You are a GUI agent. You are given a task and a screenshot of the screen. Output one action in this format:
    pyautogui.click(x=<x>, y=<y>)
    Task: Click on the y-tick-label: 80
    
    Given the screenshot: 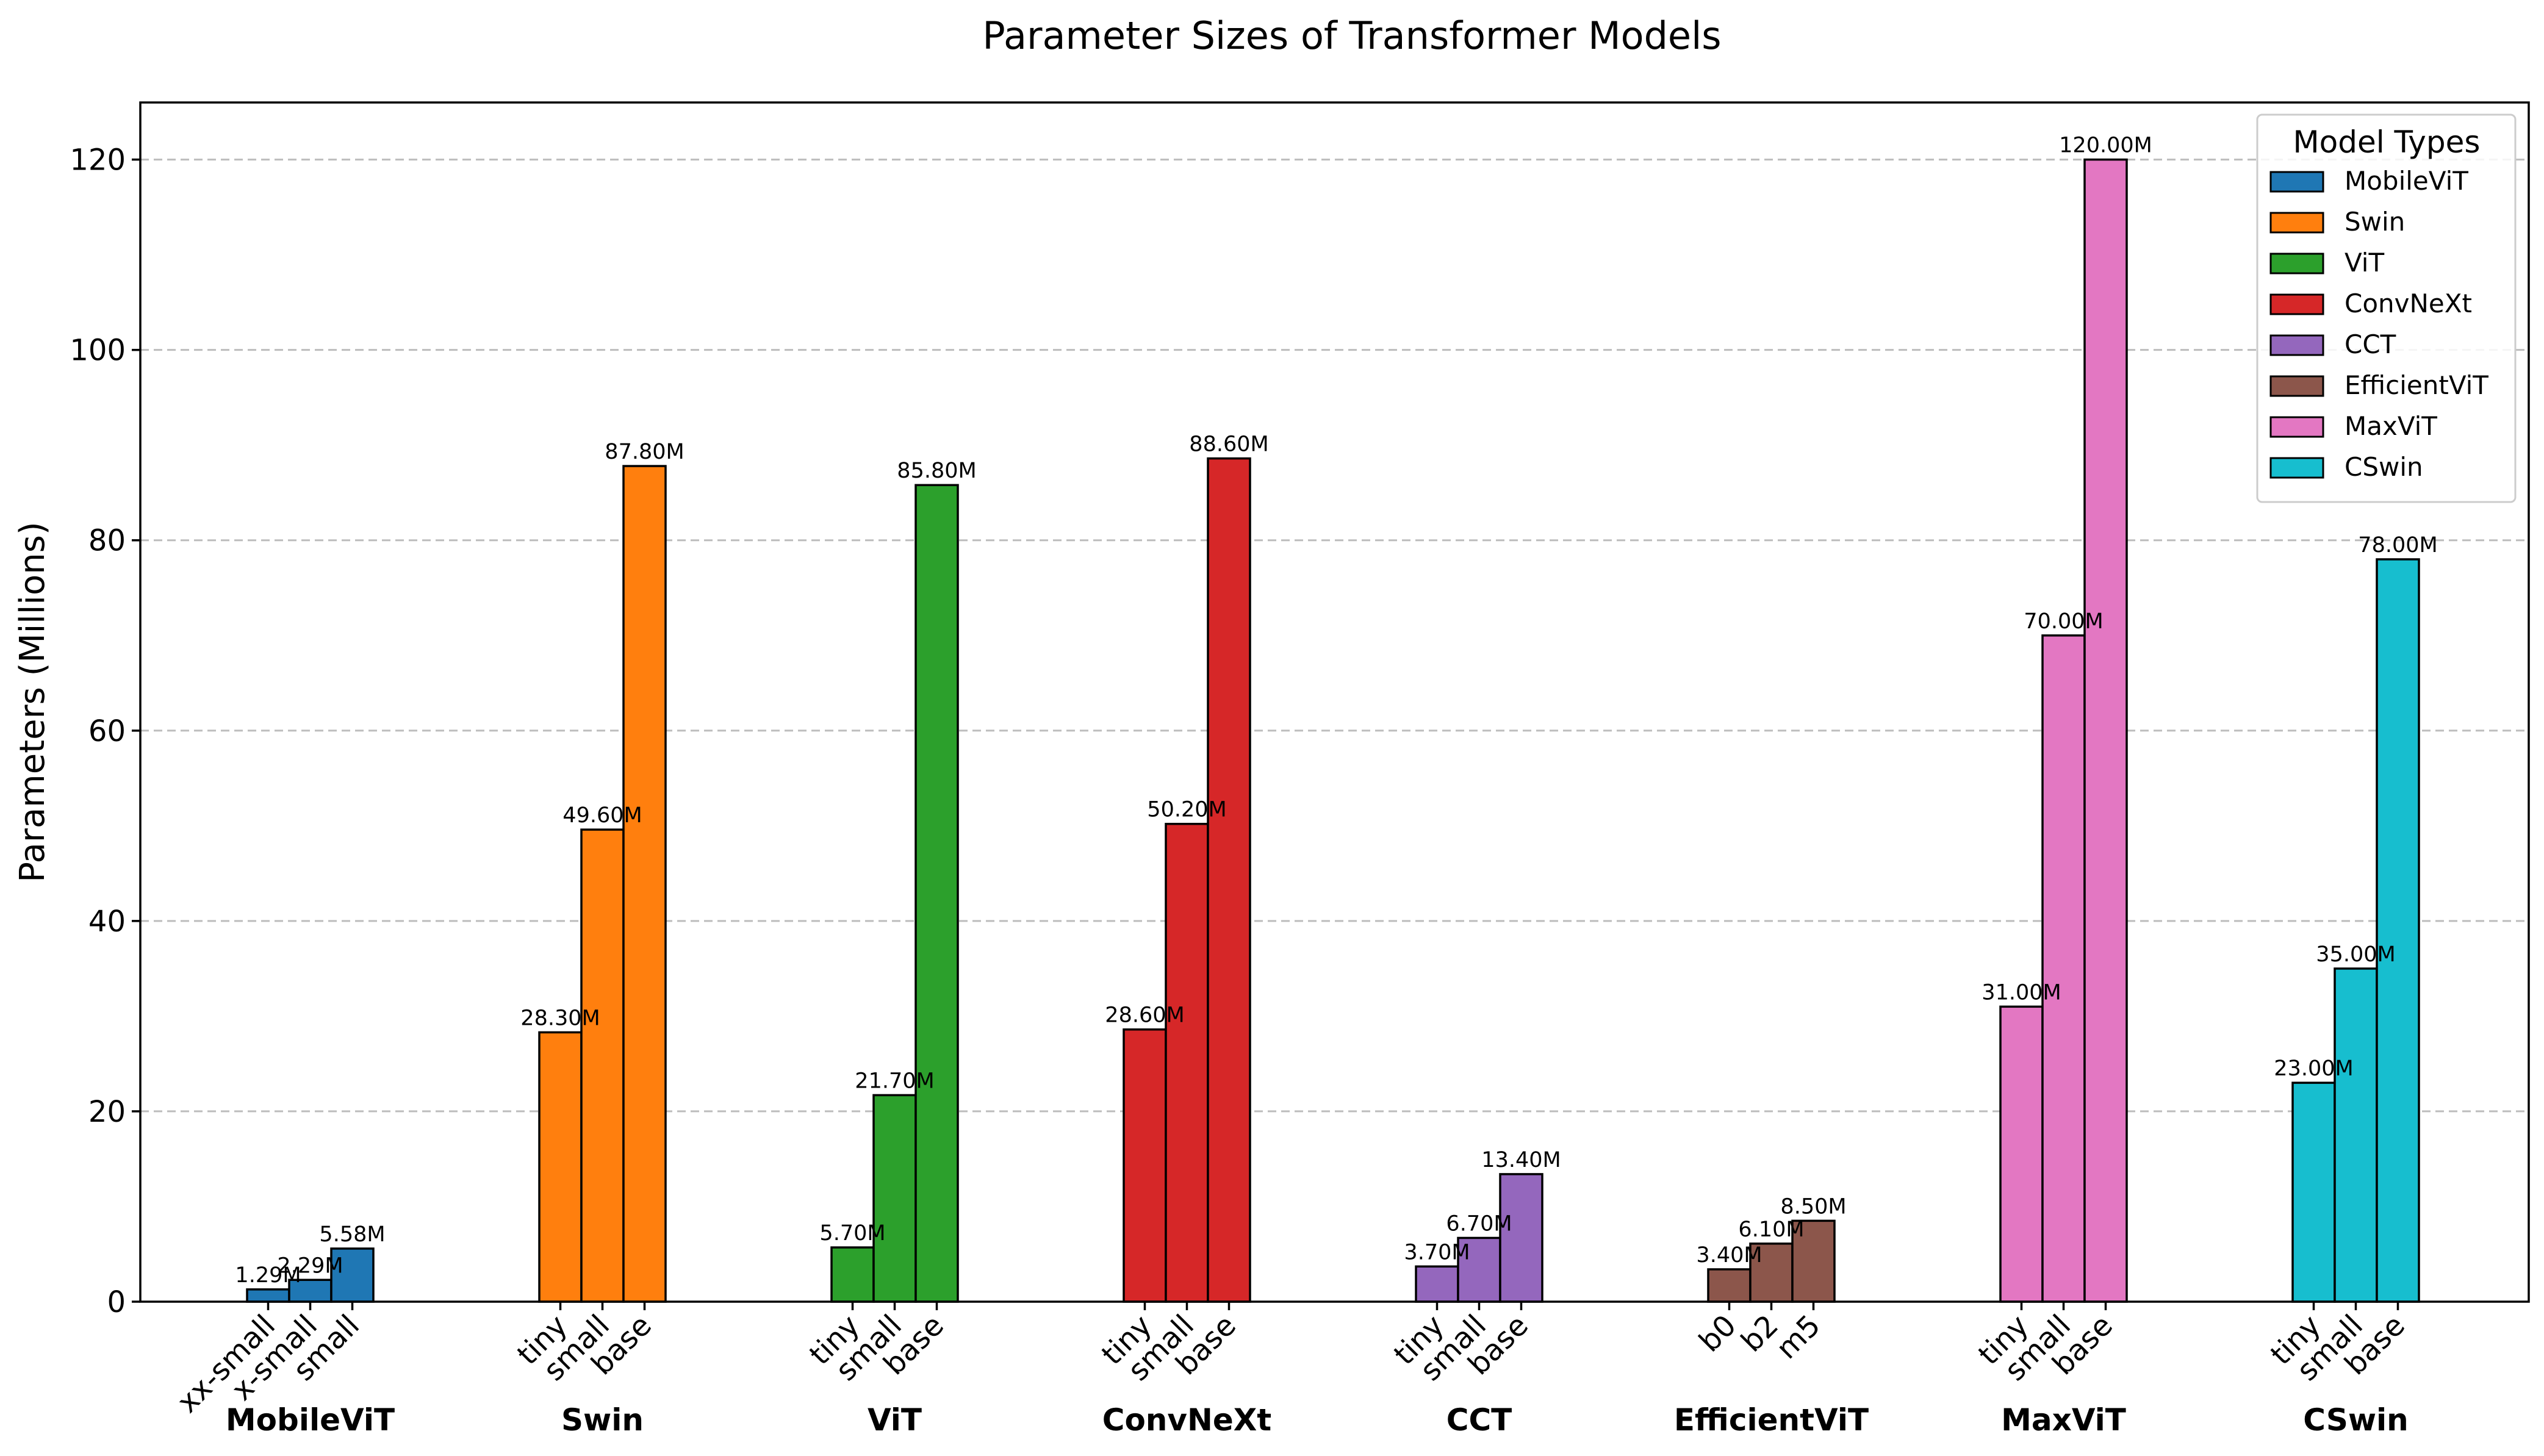 What is the action you would take?
    pyautogui.click(x=107, y=541)
    